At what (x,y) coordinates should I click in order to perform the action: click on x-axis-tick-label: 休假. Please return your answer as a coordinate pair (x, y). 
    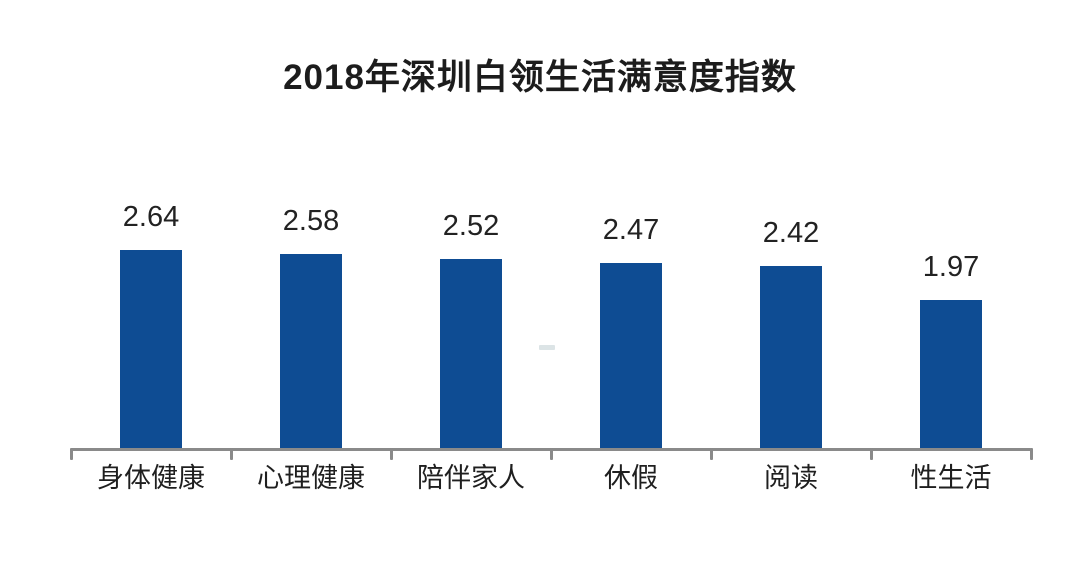
    Looking at the image, I should click on (631, 478).